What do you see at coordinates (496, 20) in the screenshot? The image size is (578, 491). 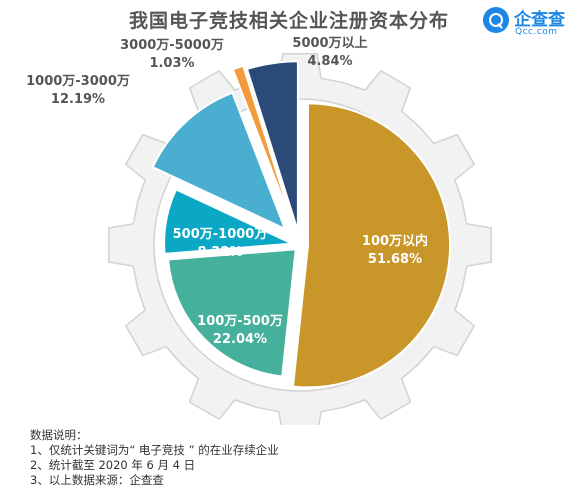 I see `magnifier-icon` at bounding box center [496, 20].